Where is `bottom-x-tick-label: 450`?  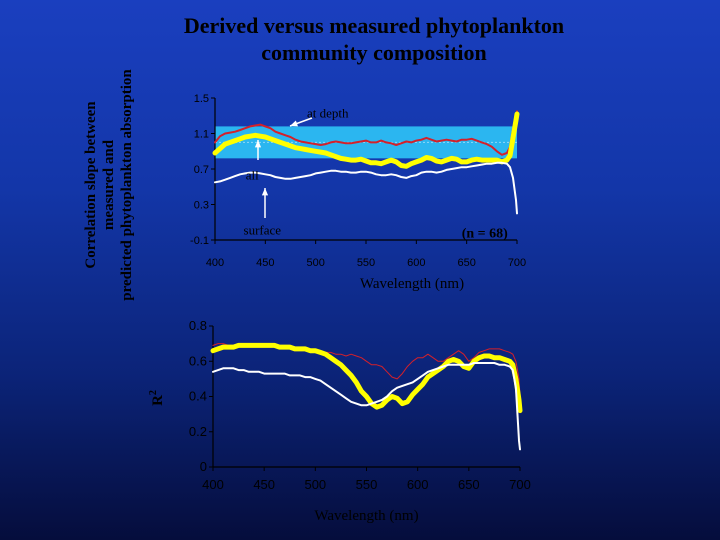
bottom-x-tick-label: 450 is located at coordinates (264, 484).